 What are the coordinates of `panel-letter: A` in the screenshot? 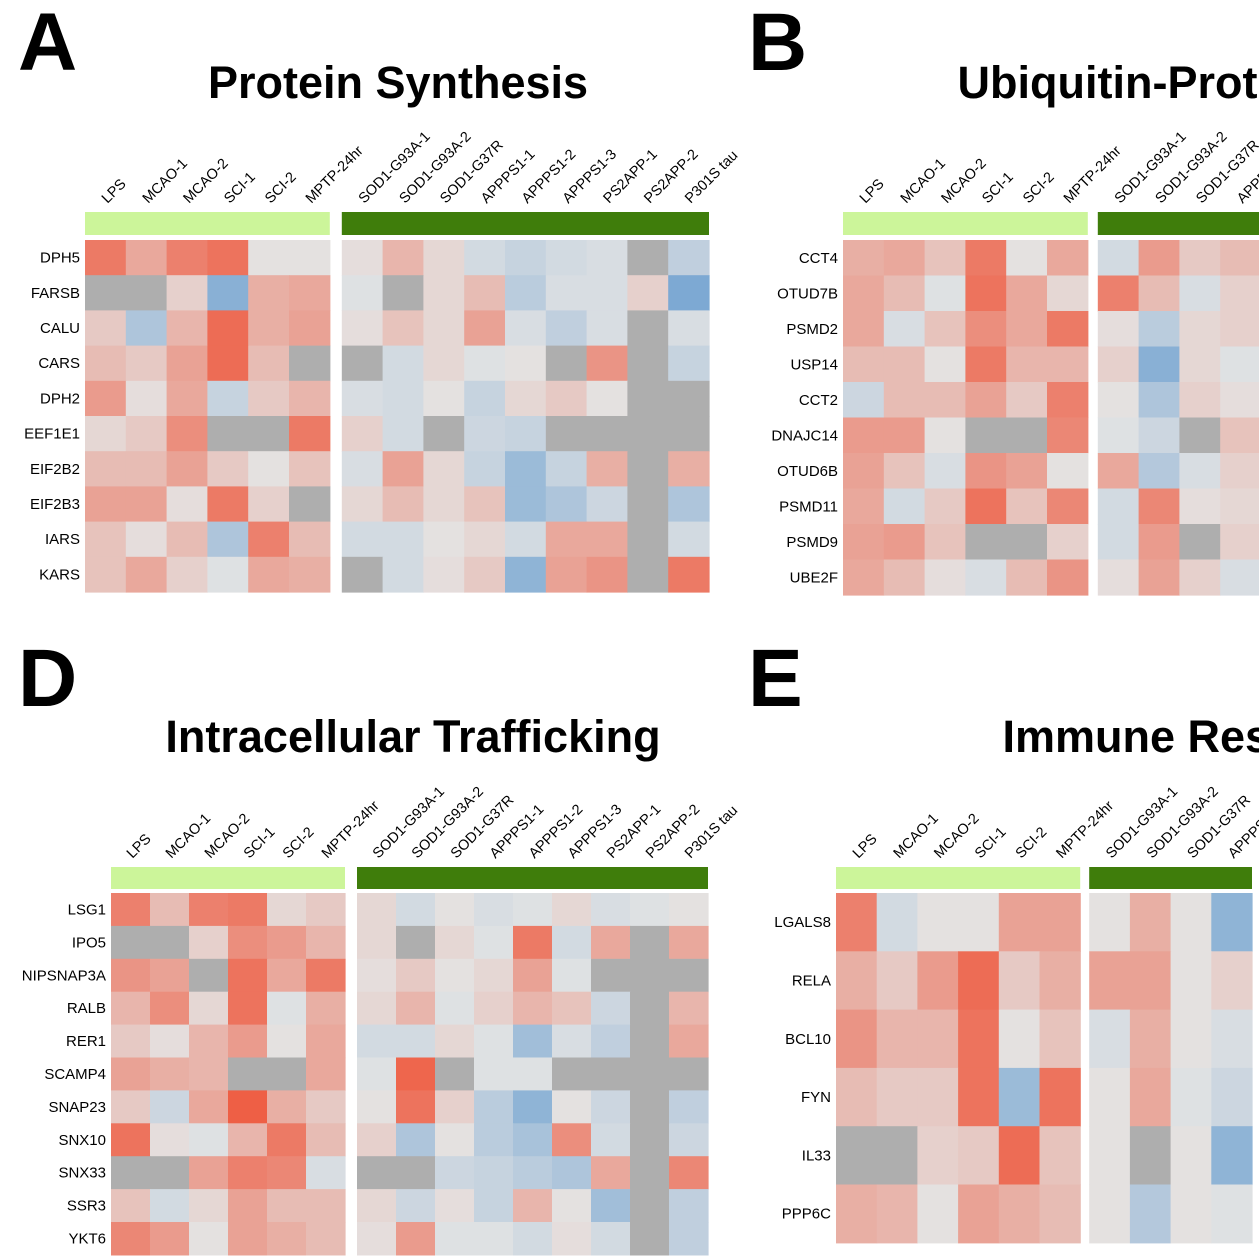 It's located at (47, 44).